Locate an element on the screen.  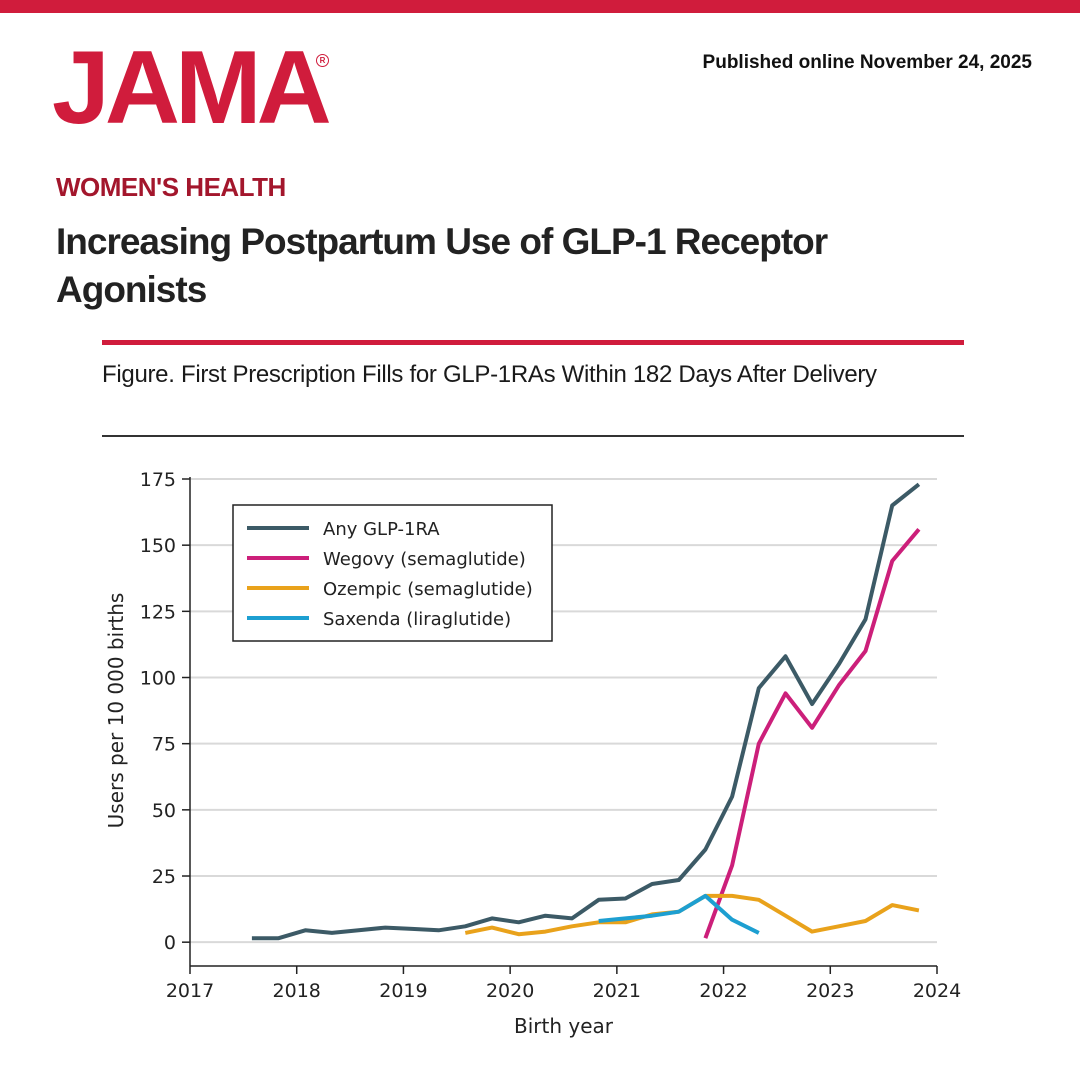
y-tick-label: 25 is located at coordinates (164, 877).